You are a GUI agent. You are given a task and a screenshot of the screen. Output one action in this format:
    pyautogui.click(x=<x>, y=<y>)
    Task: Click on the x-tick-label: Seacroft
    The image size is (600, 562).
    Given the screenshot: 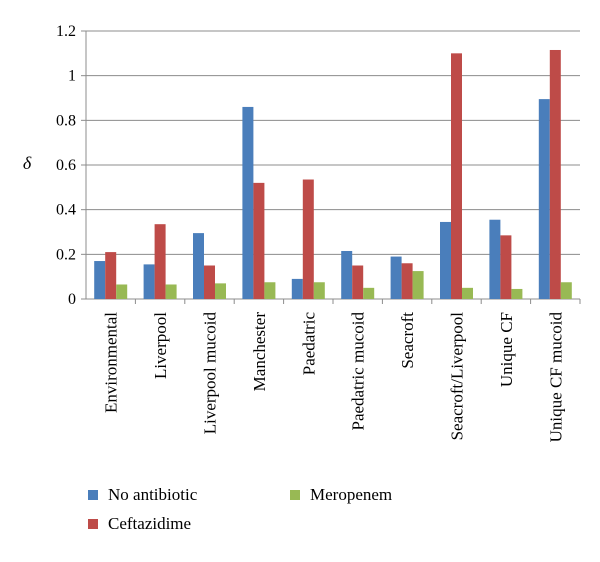 What is the action you would take?
    pyautogui.click(x=407, y=340)
    